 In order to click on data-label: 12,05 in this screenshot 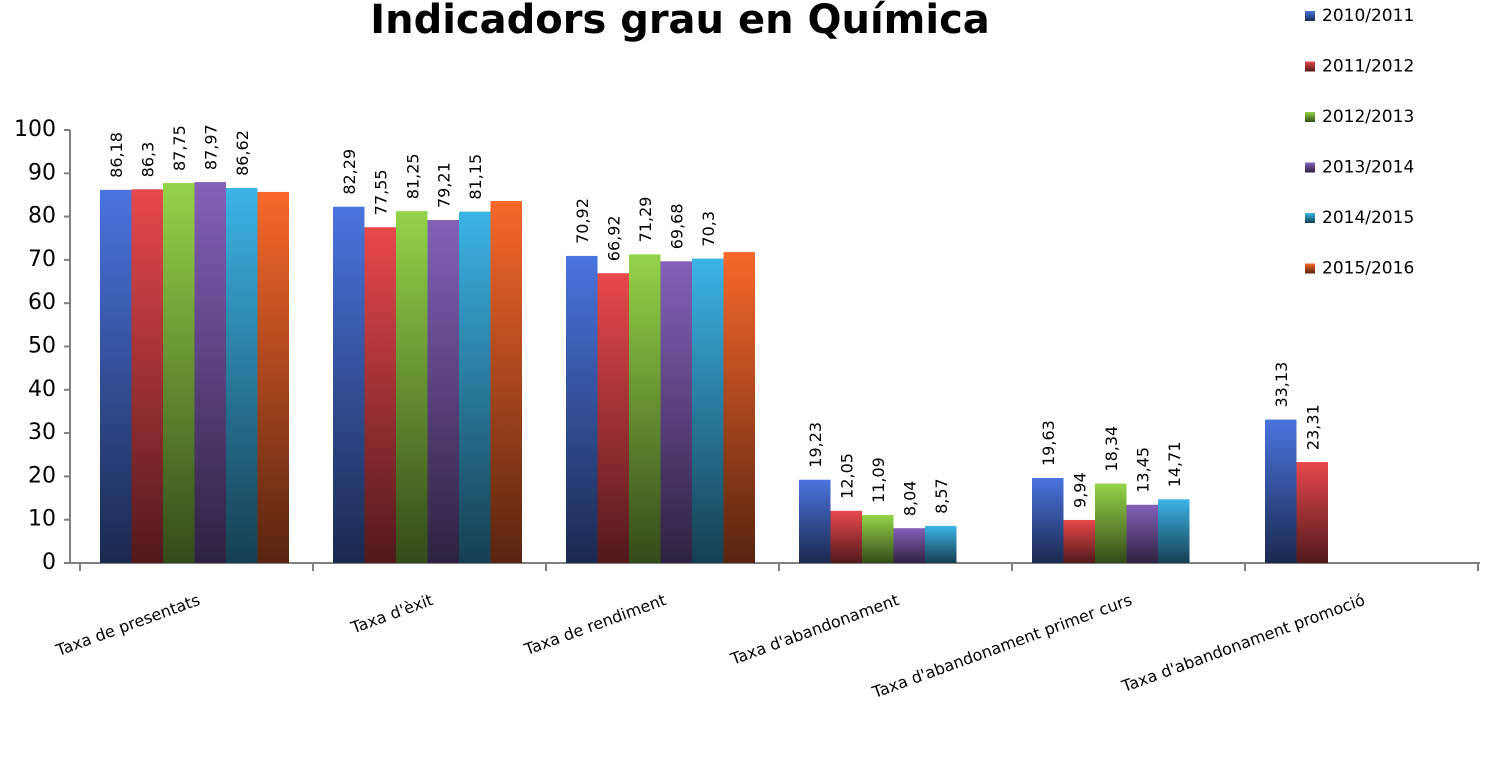, I will do `click(847, 476)`.